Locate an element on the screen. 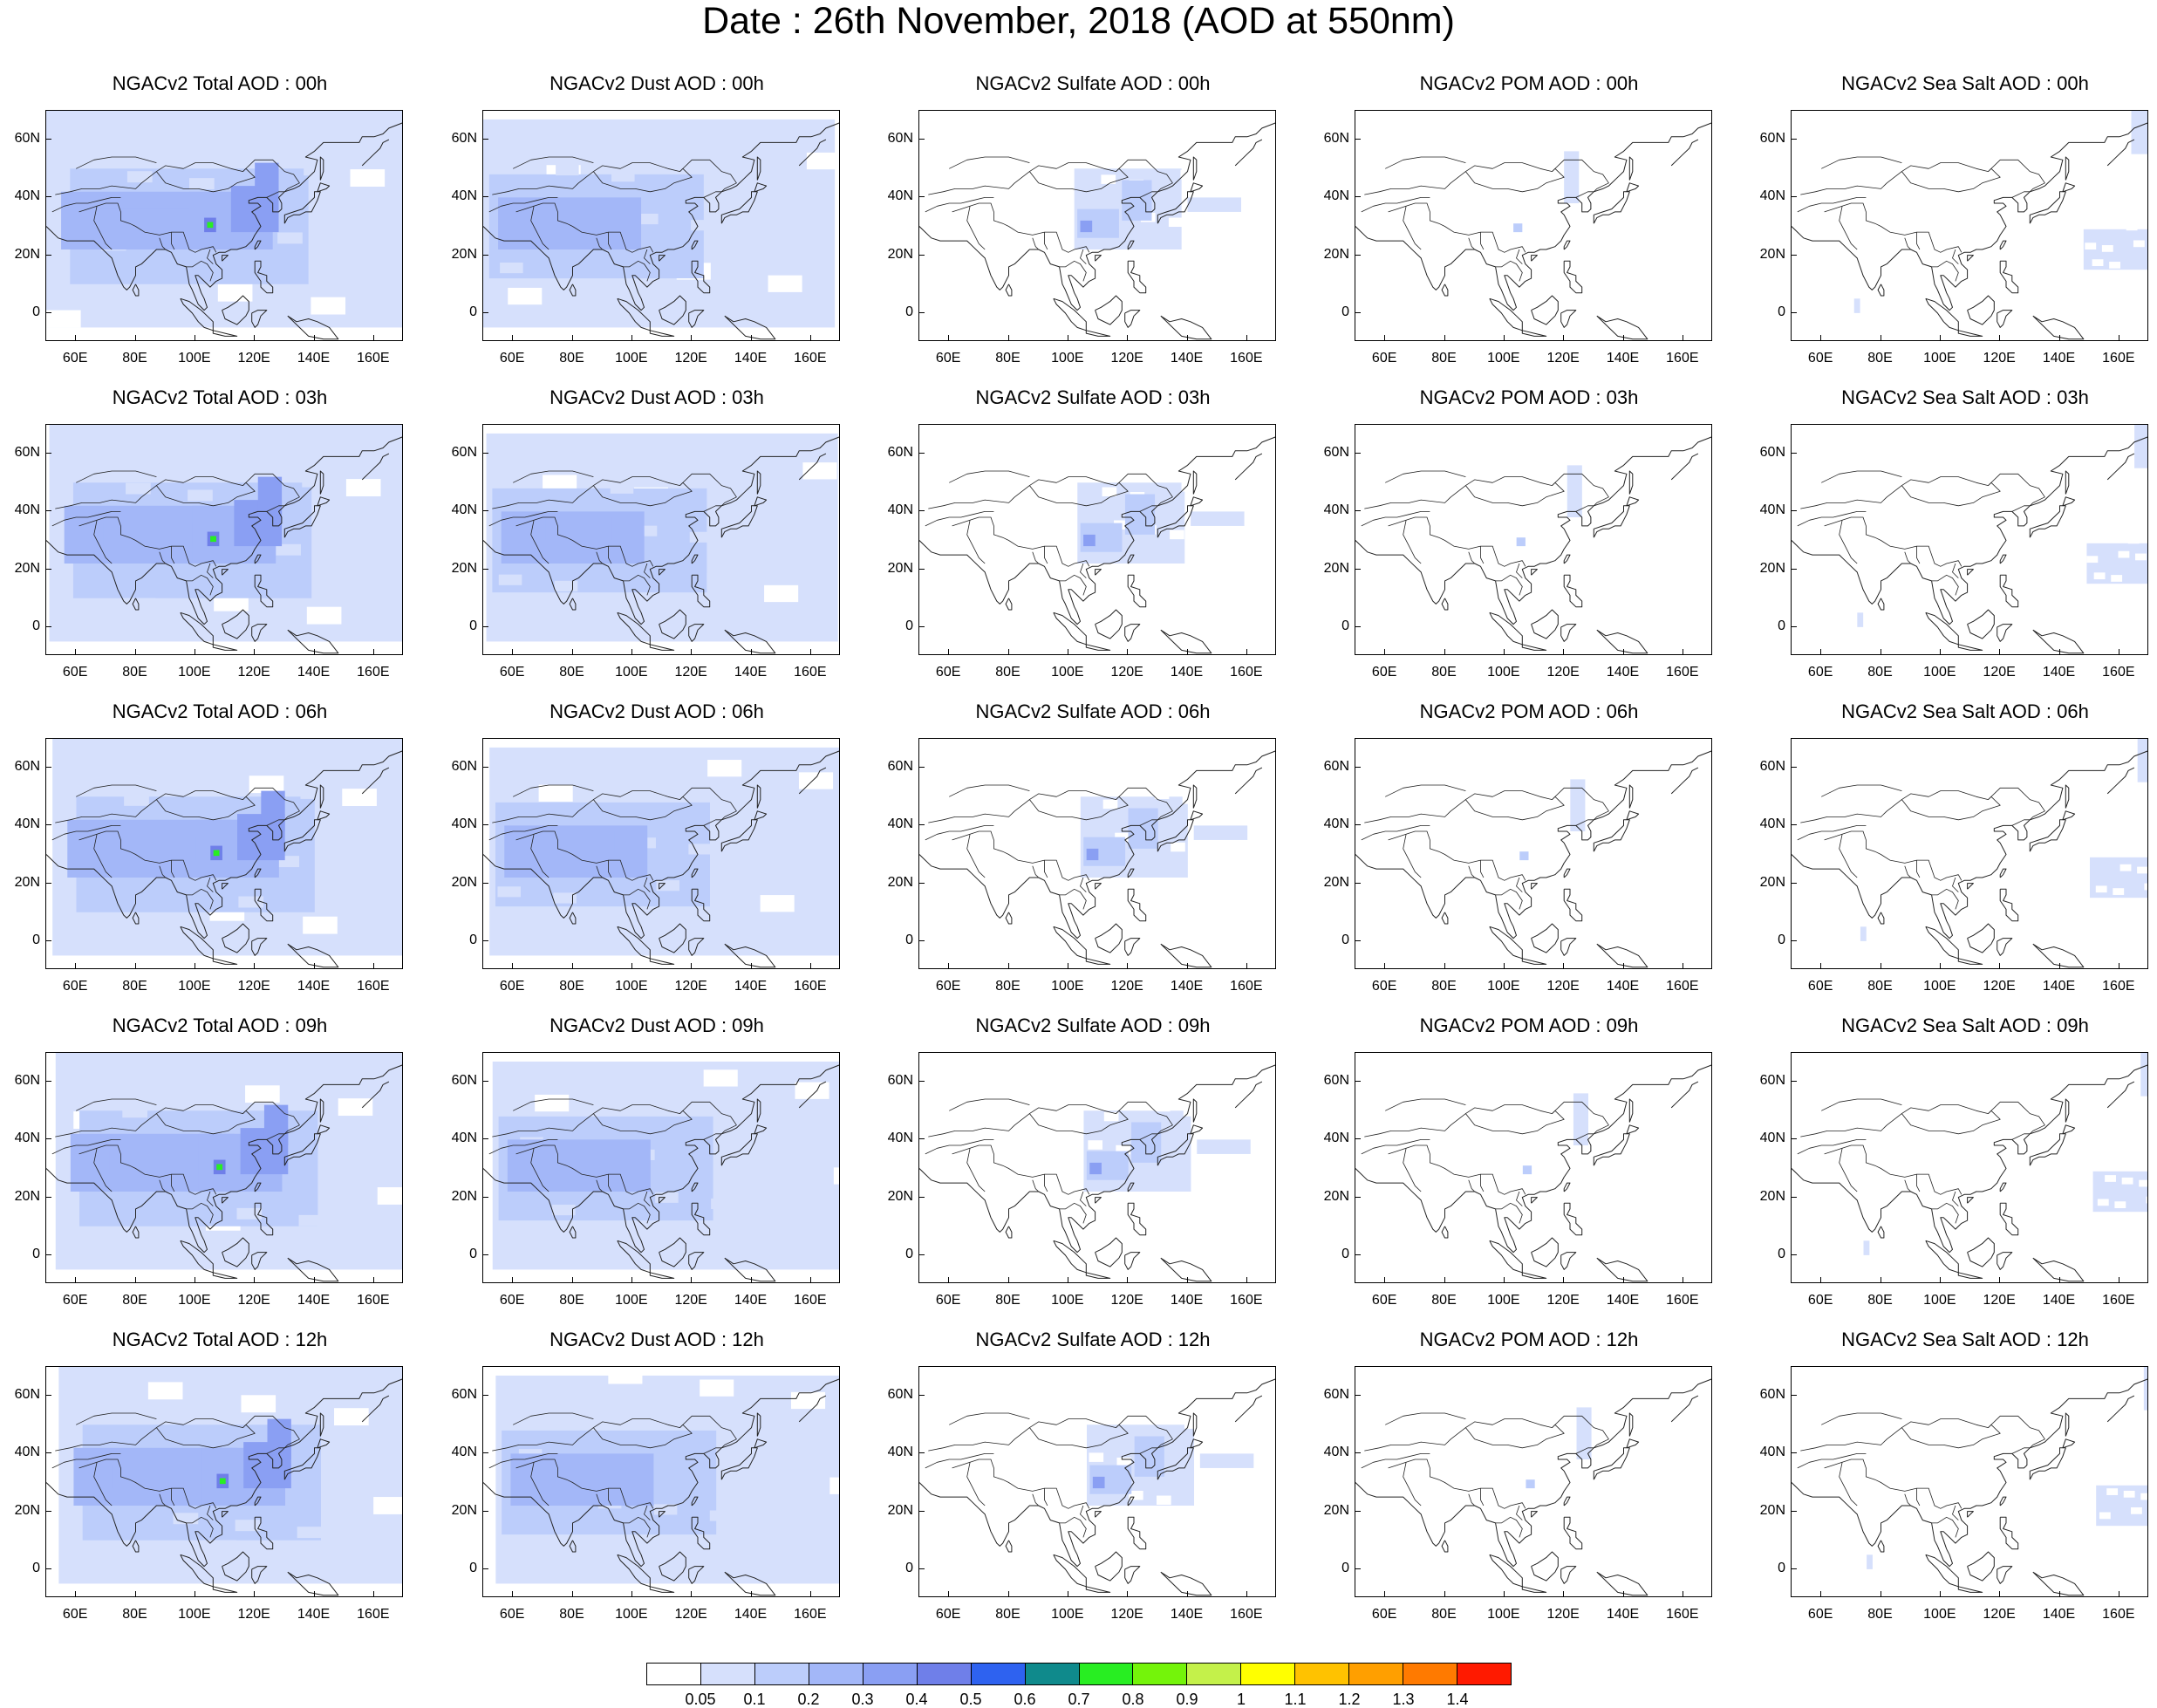 Image resolution: width=2157 pixels, height=1708 pixels. aod-map is located at coordinates (662, 1168).